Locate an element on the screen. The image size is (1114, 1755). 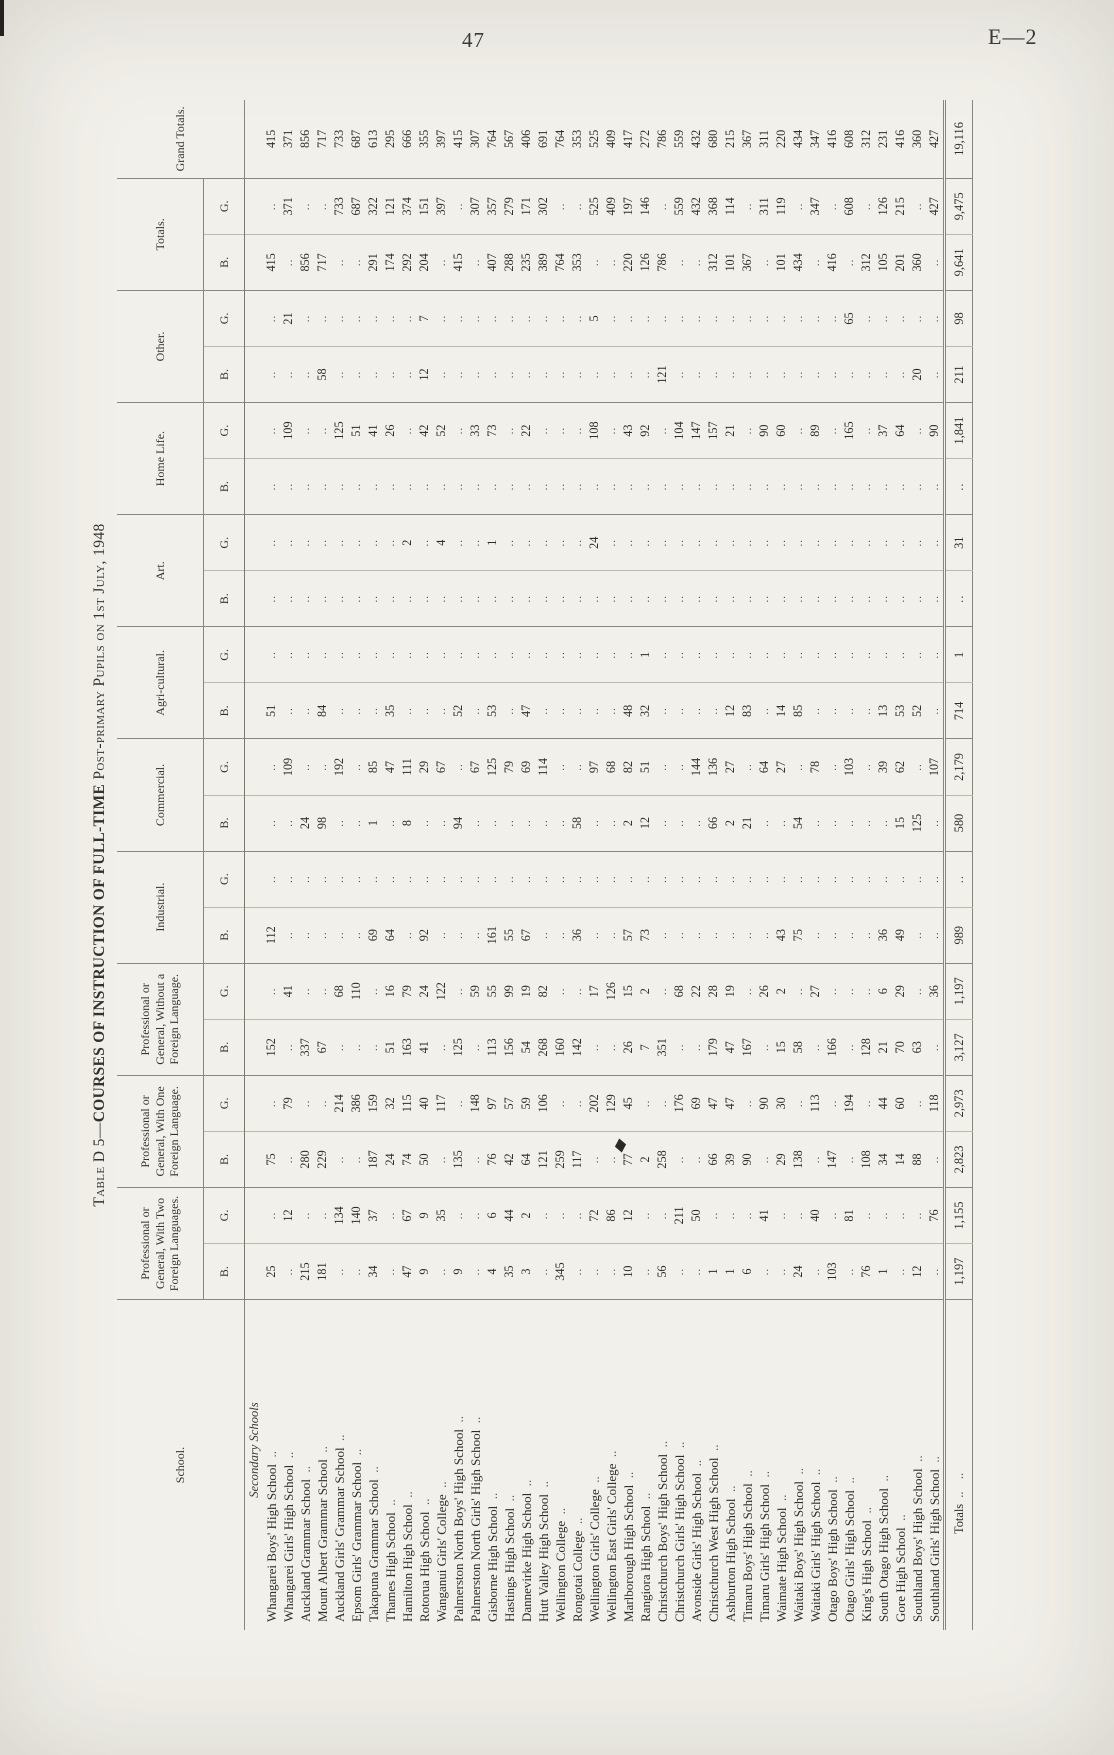
girls-subheader: G. is located at coordinates (224, 206).